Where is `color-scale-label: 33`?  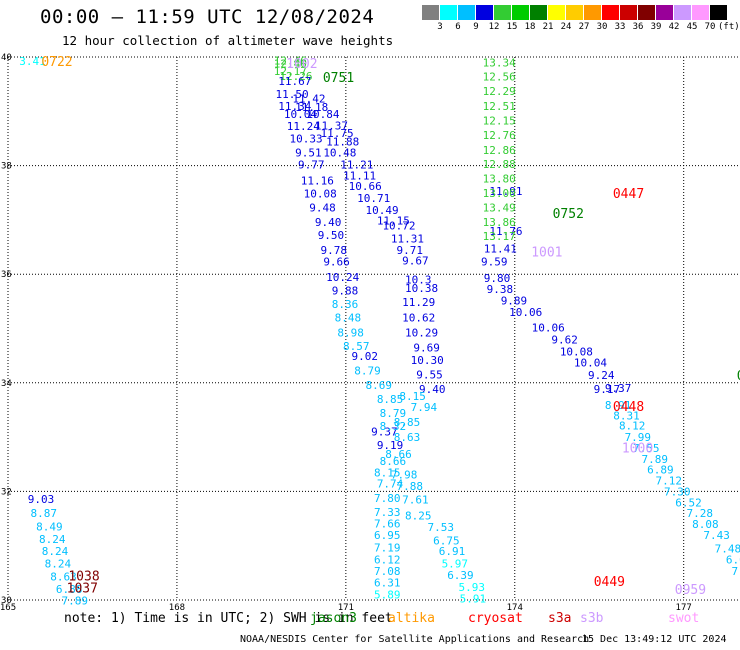 color-scale-label: 33 is located at coordinates (620, 27).